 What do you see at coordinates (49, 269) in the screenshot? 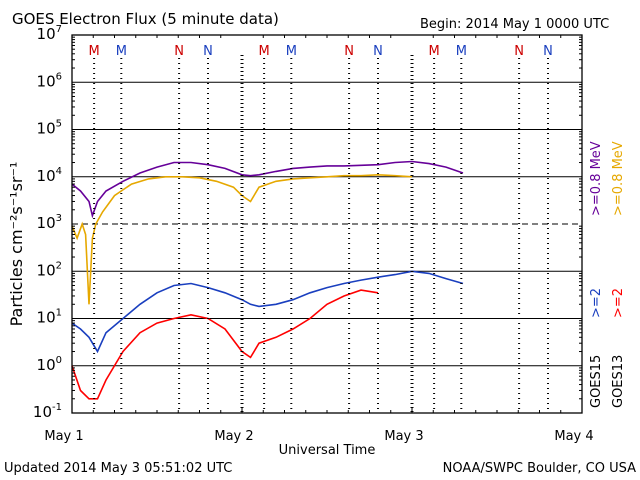
I see `y-tick-label-5: 10²` at bounding box center [49, 269].